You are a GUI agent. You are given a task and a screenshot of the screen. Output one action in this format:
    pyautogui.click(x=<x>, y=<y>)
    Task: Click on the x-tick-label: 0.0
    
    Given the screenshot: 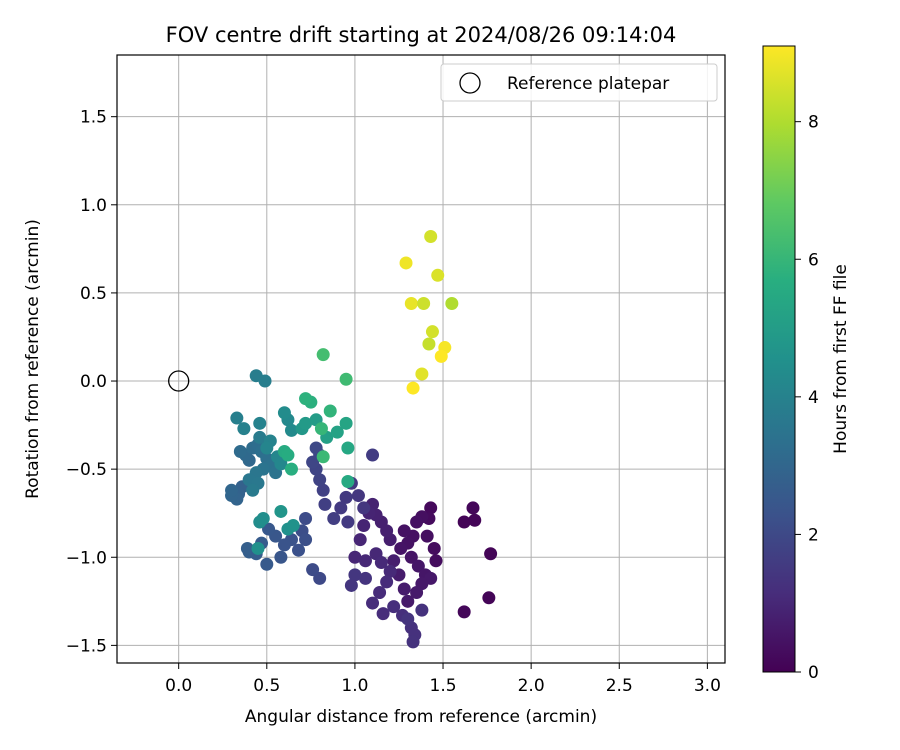 What is the action you would take?
    pyautogui.click(x=178, y=686)
    